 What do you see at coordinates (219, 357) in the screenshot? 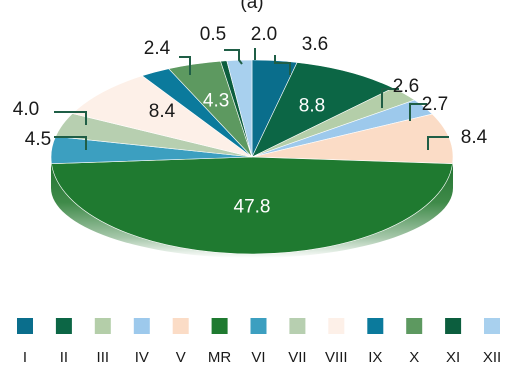
I see `legend-label-mr: MR` at bounding box center [219, 357].